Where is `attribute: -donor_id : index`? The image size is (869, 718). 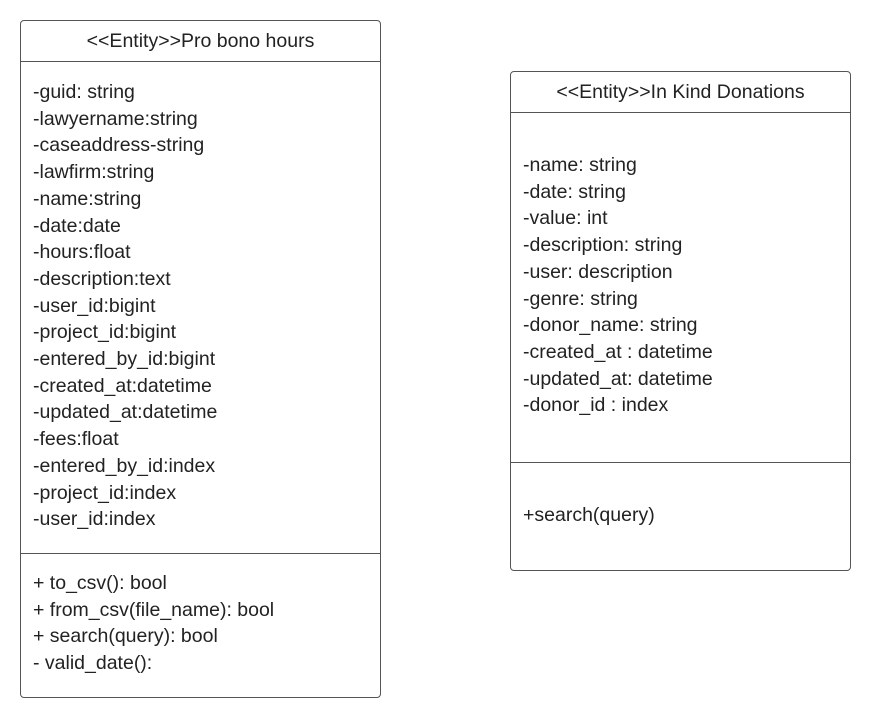 attribute: -donor_id : index is located at coordinates (596, 405).